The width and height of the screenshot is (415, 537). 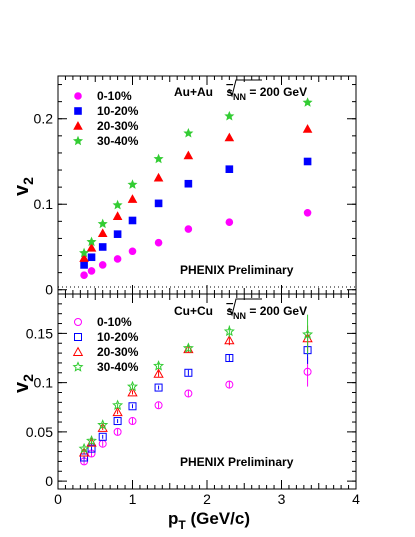 What do you see at coordinates (237, 270) in the screenshot?
I see `annotation-auau: PHENIX Preliminary` at bounding box center [237, 270].